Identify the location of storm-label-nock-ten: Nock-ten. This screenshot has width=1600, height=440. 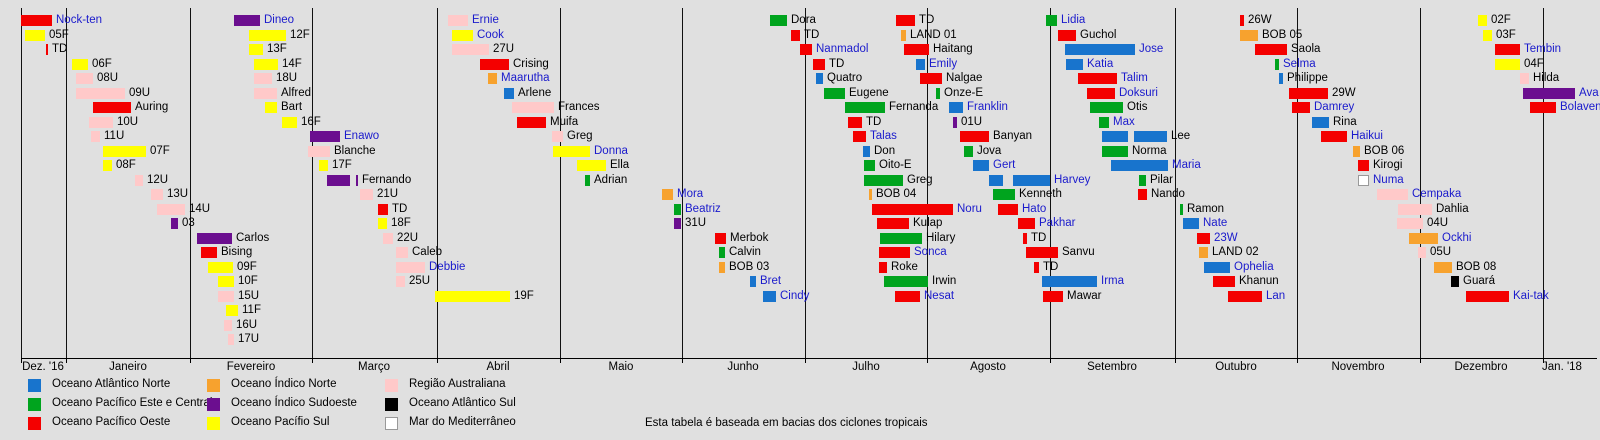
(79, 20).